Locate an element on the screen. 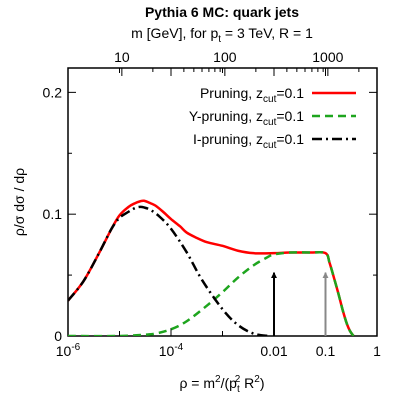 The image size is (407, 407). x-tick-label: 10⁻⁶ is located at coordinates (68, 350).